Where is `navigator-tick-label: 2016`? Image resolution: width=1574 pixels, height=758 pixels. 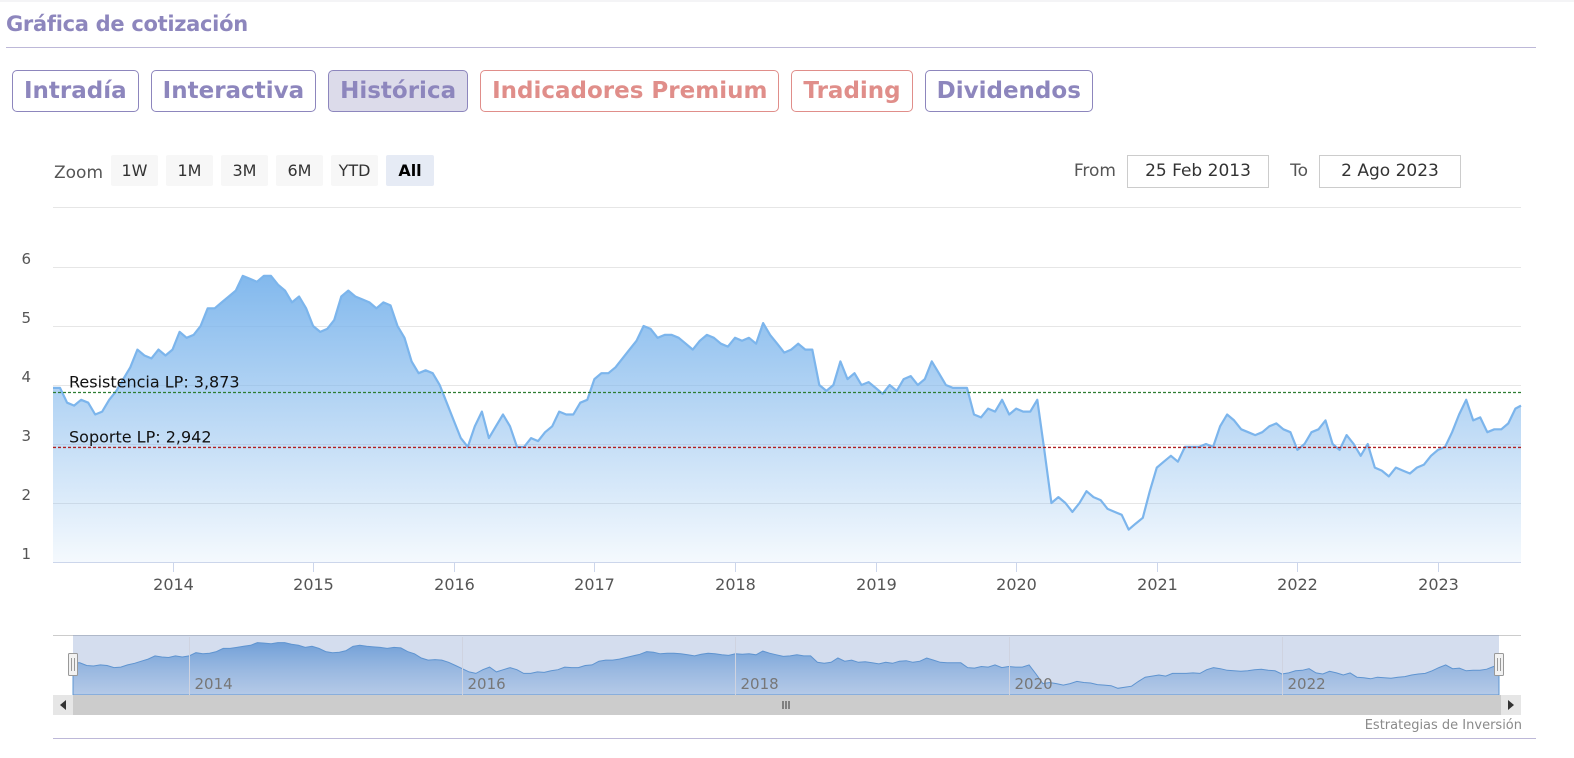 navigator-tick-label: 2016 is located at coordinates (487, 684).